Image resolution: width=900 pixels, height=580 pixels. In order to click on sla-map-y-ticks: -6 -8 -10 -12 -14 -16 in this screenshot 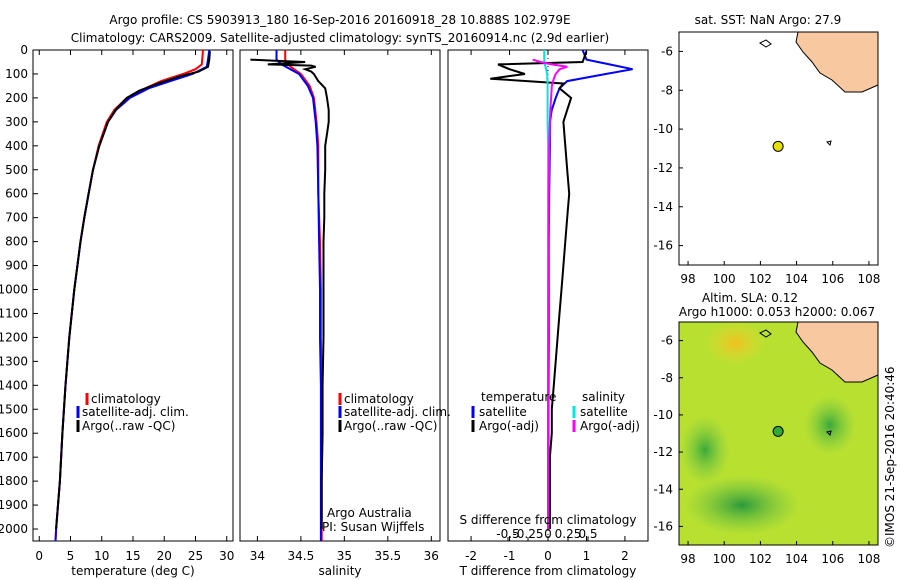, I will do `click(668, 433)`.